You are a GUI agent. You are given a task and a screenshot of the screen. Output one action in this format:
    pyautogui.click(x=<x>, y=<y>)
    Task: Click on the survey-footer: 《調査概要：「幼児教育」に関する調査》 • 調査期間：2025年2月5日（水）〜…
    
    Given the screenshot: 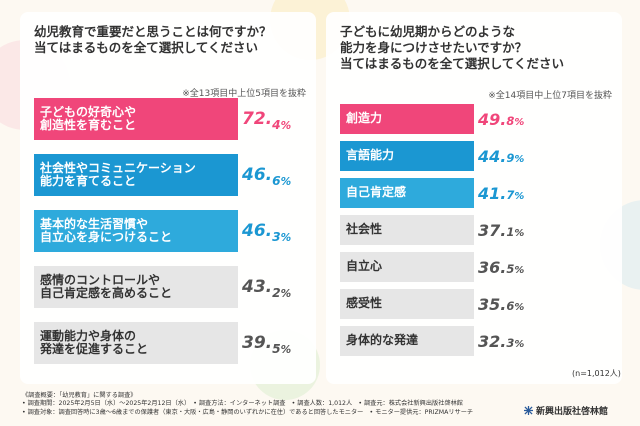 What is the action you would take?
    pyautogui.click(x=257, y=404)
    